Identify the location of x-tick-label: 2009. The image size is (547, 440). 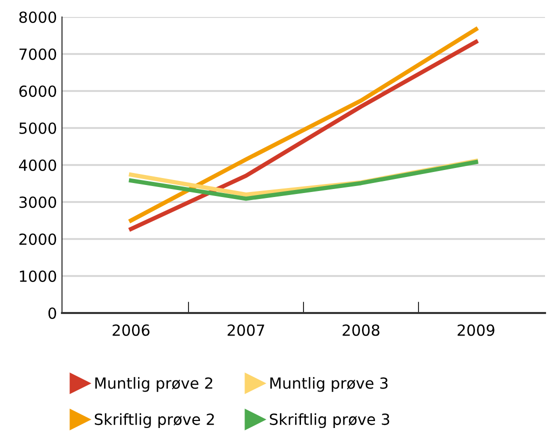
(476, 330).